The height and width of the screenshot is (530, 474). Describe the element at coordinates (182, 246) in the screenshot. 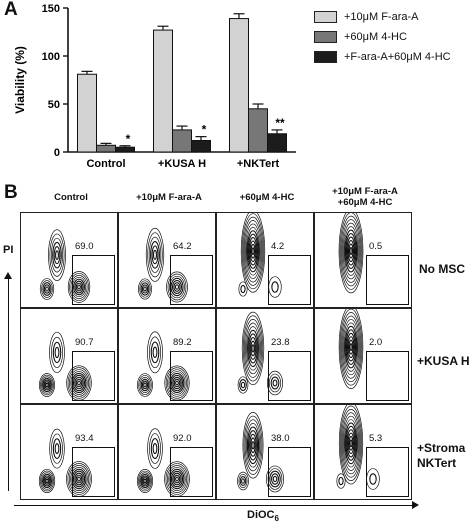

I see `gate-percentage: 64.2` at that location.